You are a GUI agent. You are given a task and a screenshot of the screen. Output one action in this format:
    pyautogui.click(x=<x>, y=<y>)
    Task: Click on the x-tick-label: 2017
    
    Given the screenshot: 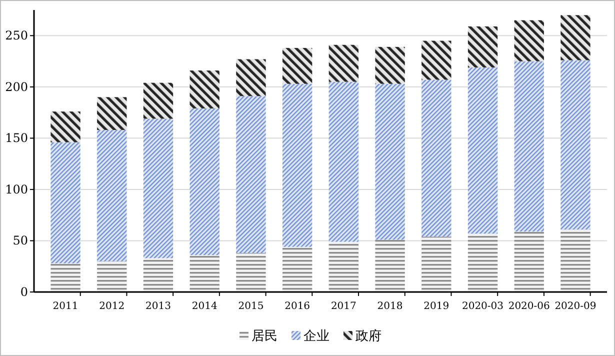 What is the action you would take?
    pyautogui.click(x=343, y=306)
    